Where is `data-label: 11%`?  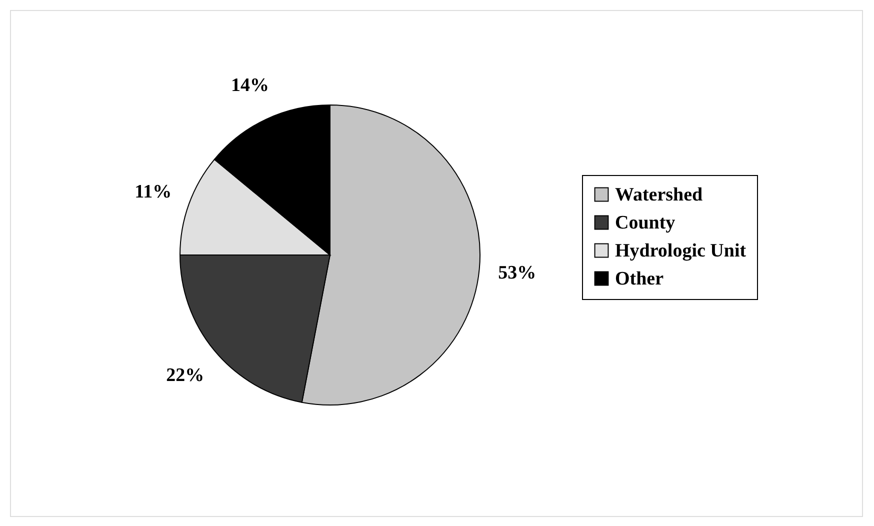 data-label: 11% is located at coordinates (153, 191).